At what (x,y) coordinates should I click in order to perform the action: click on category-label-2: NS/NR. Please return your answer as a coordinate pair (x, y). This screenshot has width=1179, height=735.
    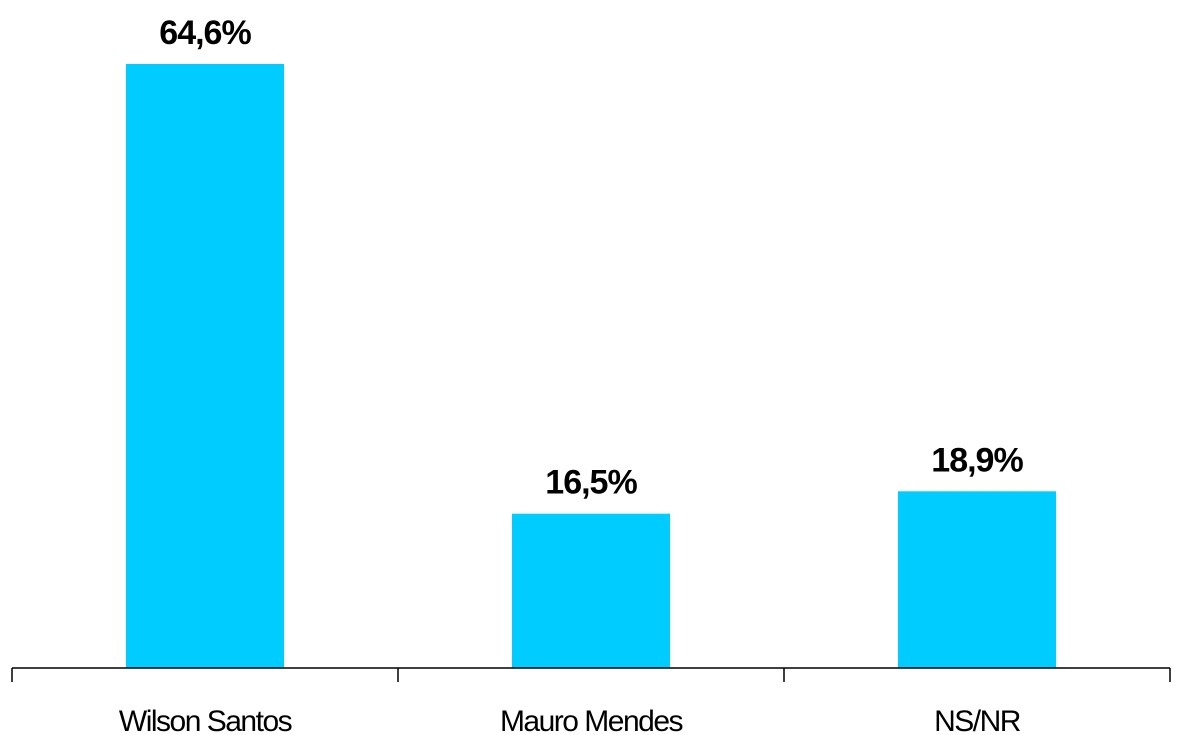
    Looking at the image, I should click on (977, 720).